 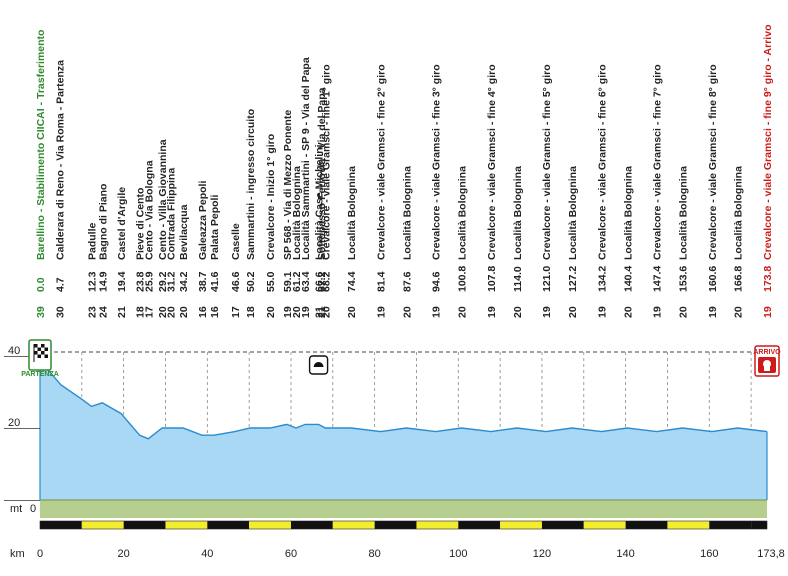 What do you see at coordinates (184, 281) in the screenshot?
I see `waypoint-km: 34.2` at bounding box center [184, 281].